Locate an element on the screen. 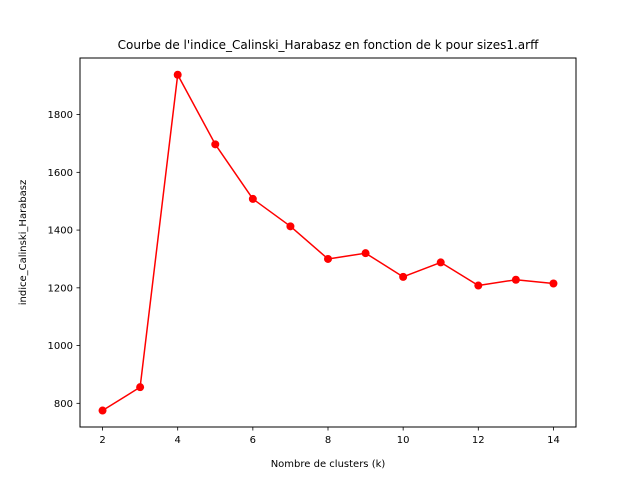 The image size is (640, 480). y-axis: 800 1000 1200 1400 1600 1800 is located at coordinates (64, 260).